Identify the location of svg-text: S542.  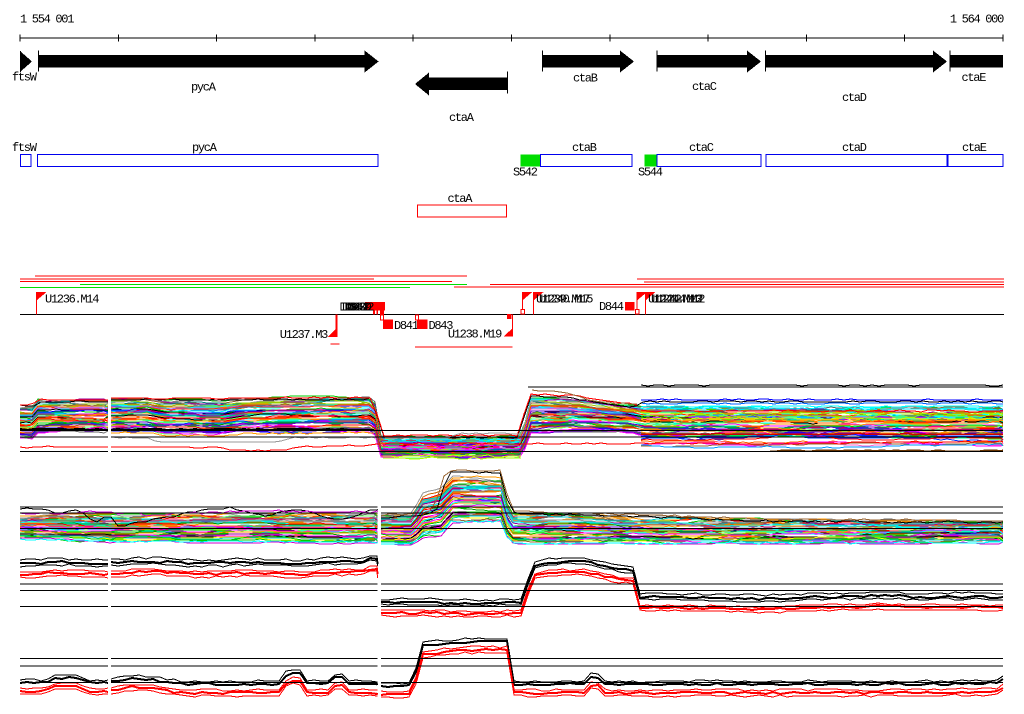
(525, 173).